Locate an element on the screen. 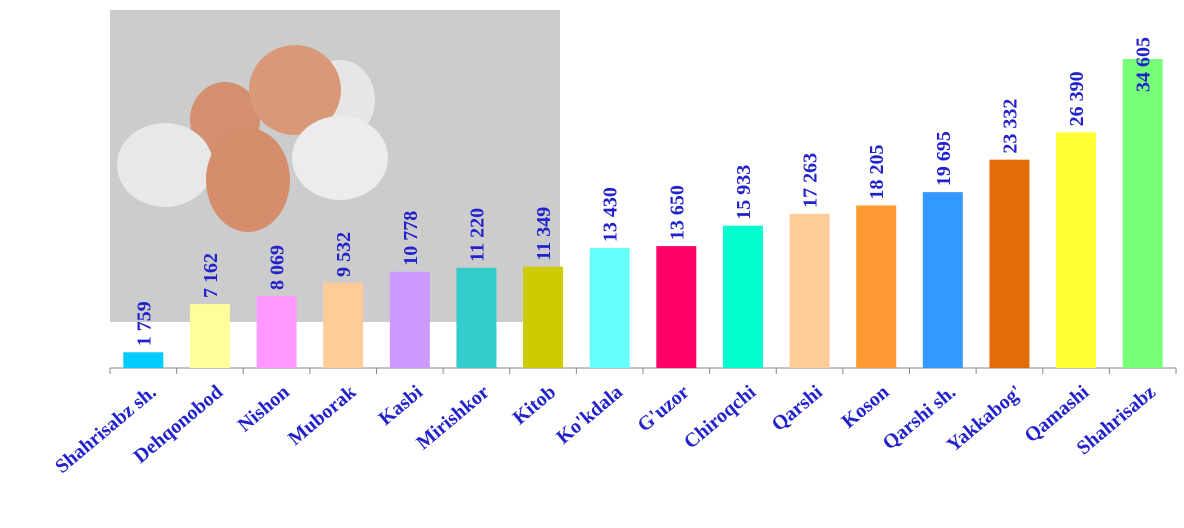 This screenshot has width=1184, height=528. value-label: 26 390 is located at coordinates (1077, 98).